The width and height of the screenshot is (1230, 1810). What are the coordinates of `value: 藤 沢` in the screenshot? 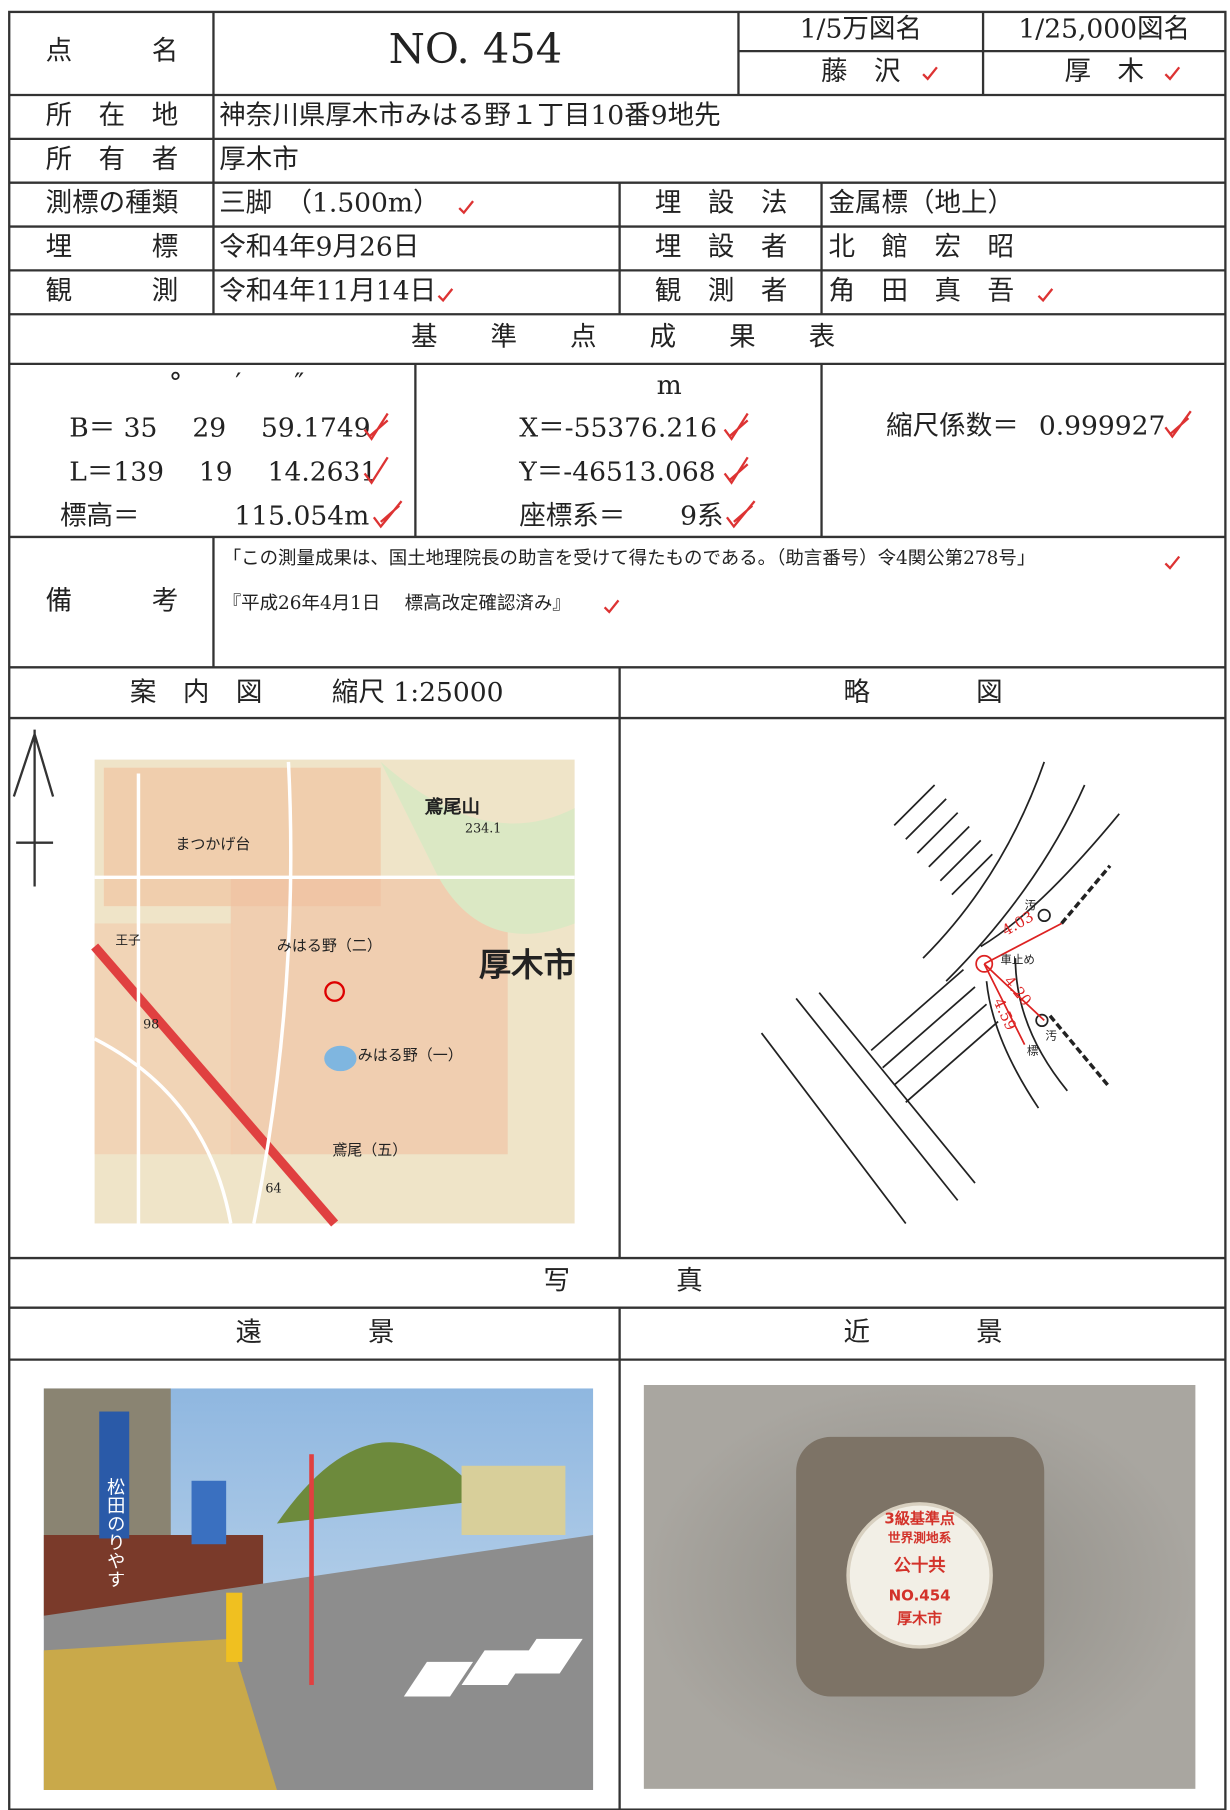 It's located at (861, 71).